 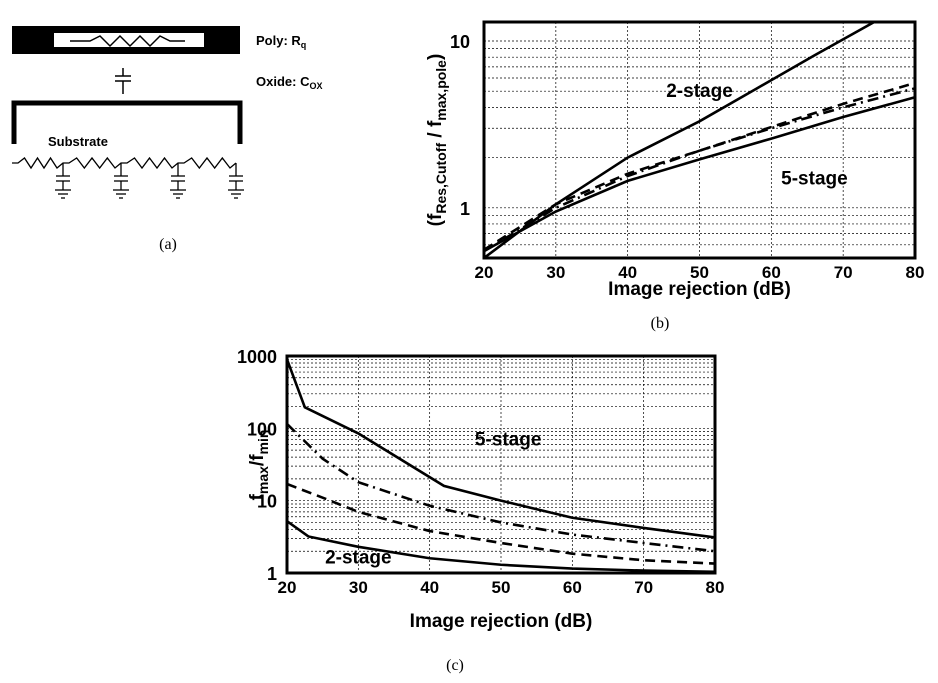 I want to click on annotation-2: 2-stage, so click(x=358, y=557).